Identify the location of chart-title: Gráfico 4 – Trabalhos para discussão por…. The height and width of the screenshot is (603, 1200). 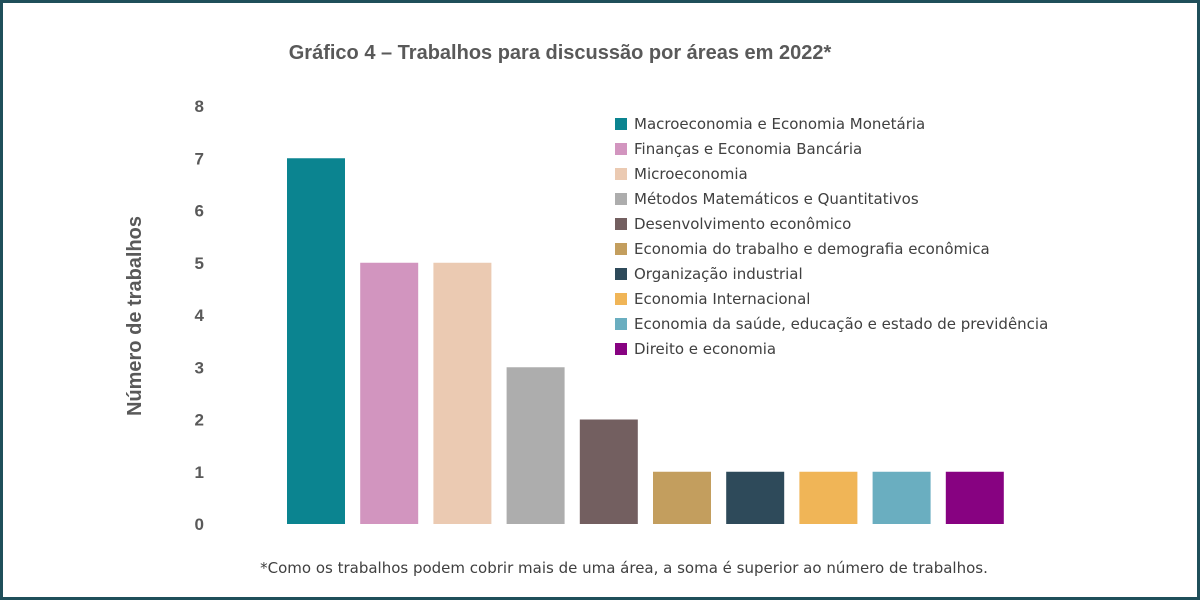
(560, 53).